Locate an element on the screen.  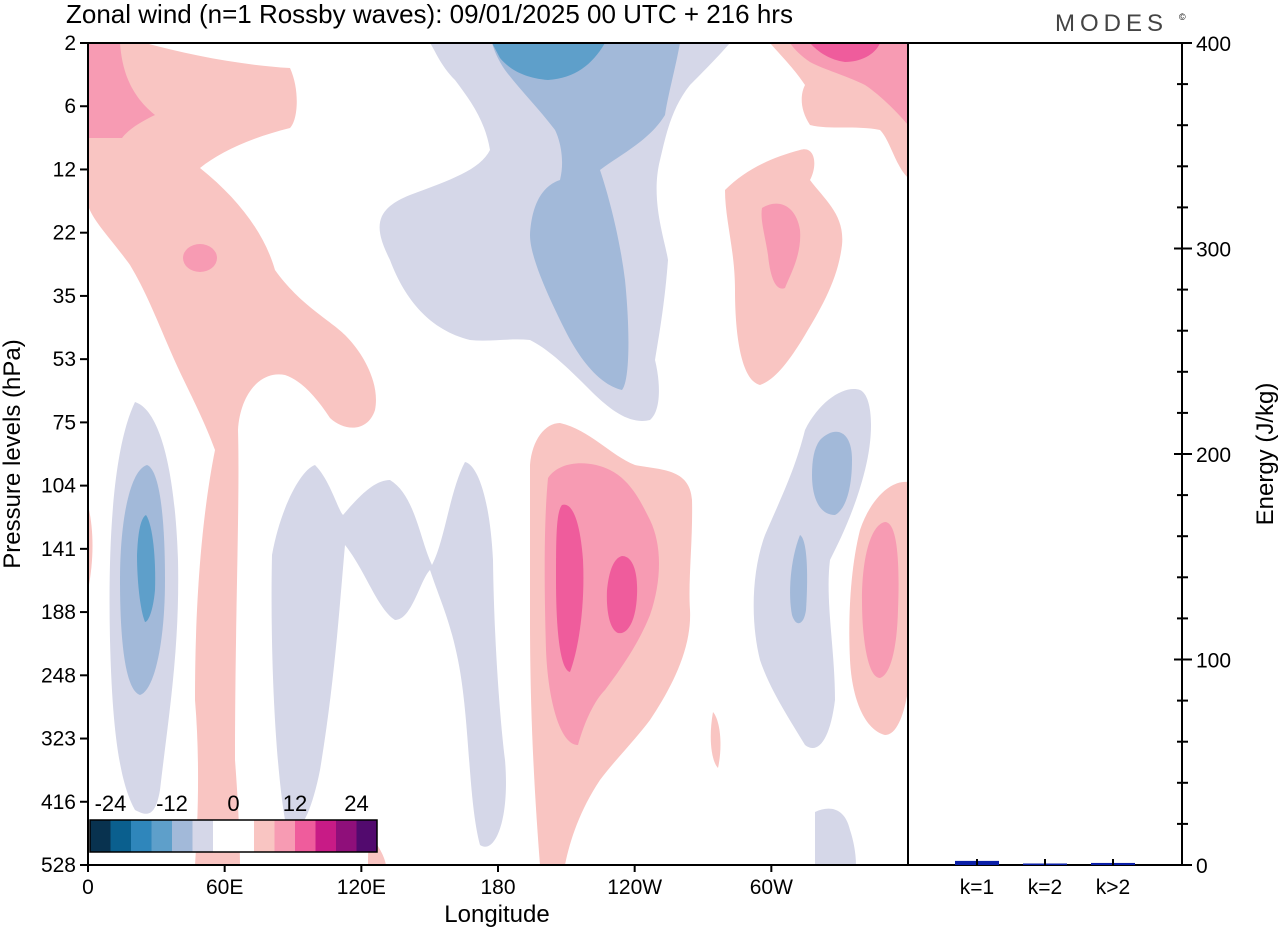
longitude-tick-label: 60W is located at coordinates (771, 887).